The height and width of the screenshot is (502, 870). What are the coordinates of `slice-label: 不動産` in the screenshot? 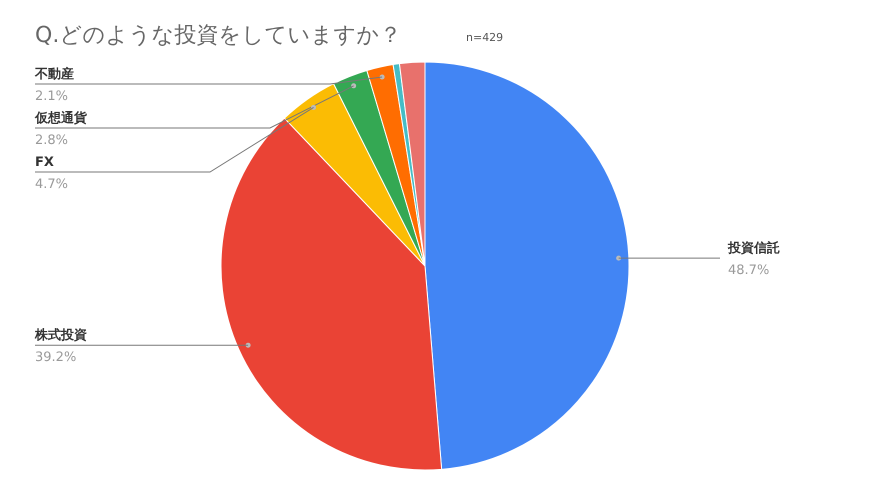 It's located at (54, 74).